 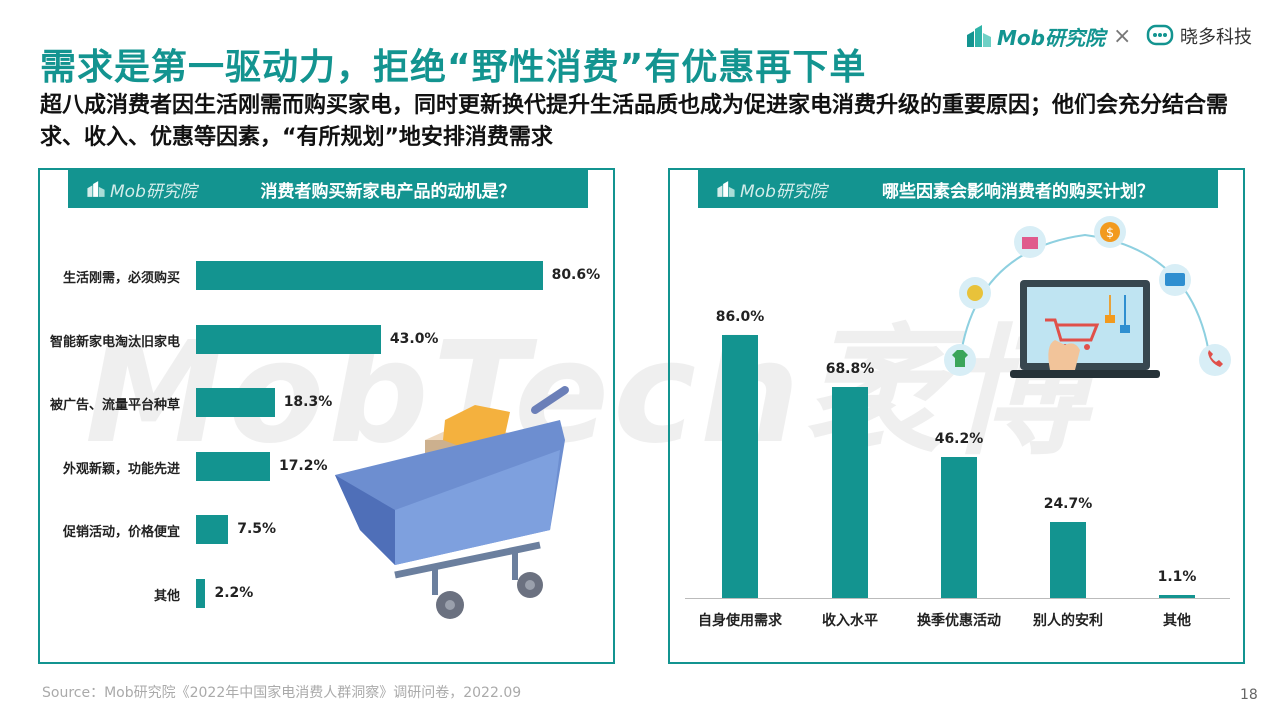 What do you see at coordinates (740, 316) in the screenshot?
I see `bar-value-label: 86.0%` at bounding box center [740, 316].